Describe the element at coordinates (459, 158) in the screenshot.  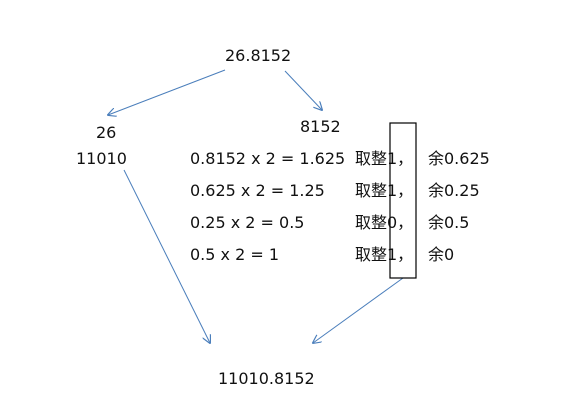
I see `step-remainder: 余0.625` at that location.